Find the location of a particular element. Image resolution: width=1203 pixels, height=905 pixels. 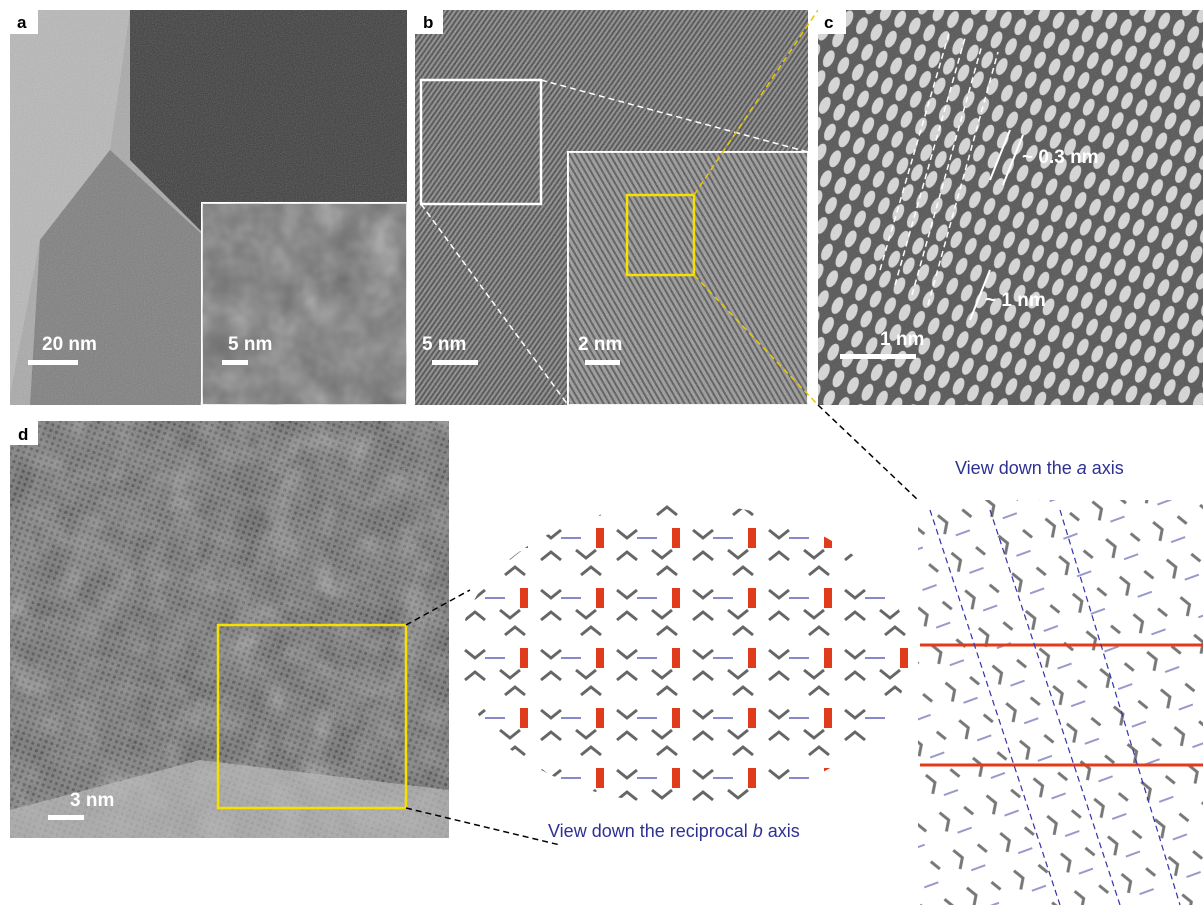

caption: View down the a axis is located at coordinates (1039, 468).